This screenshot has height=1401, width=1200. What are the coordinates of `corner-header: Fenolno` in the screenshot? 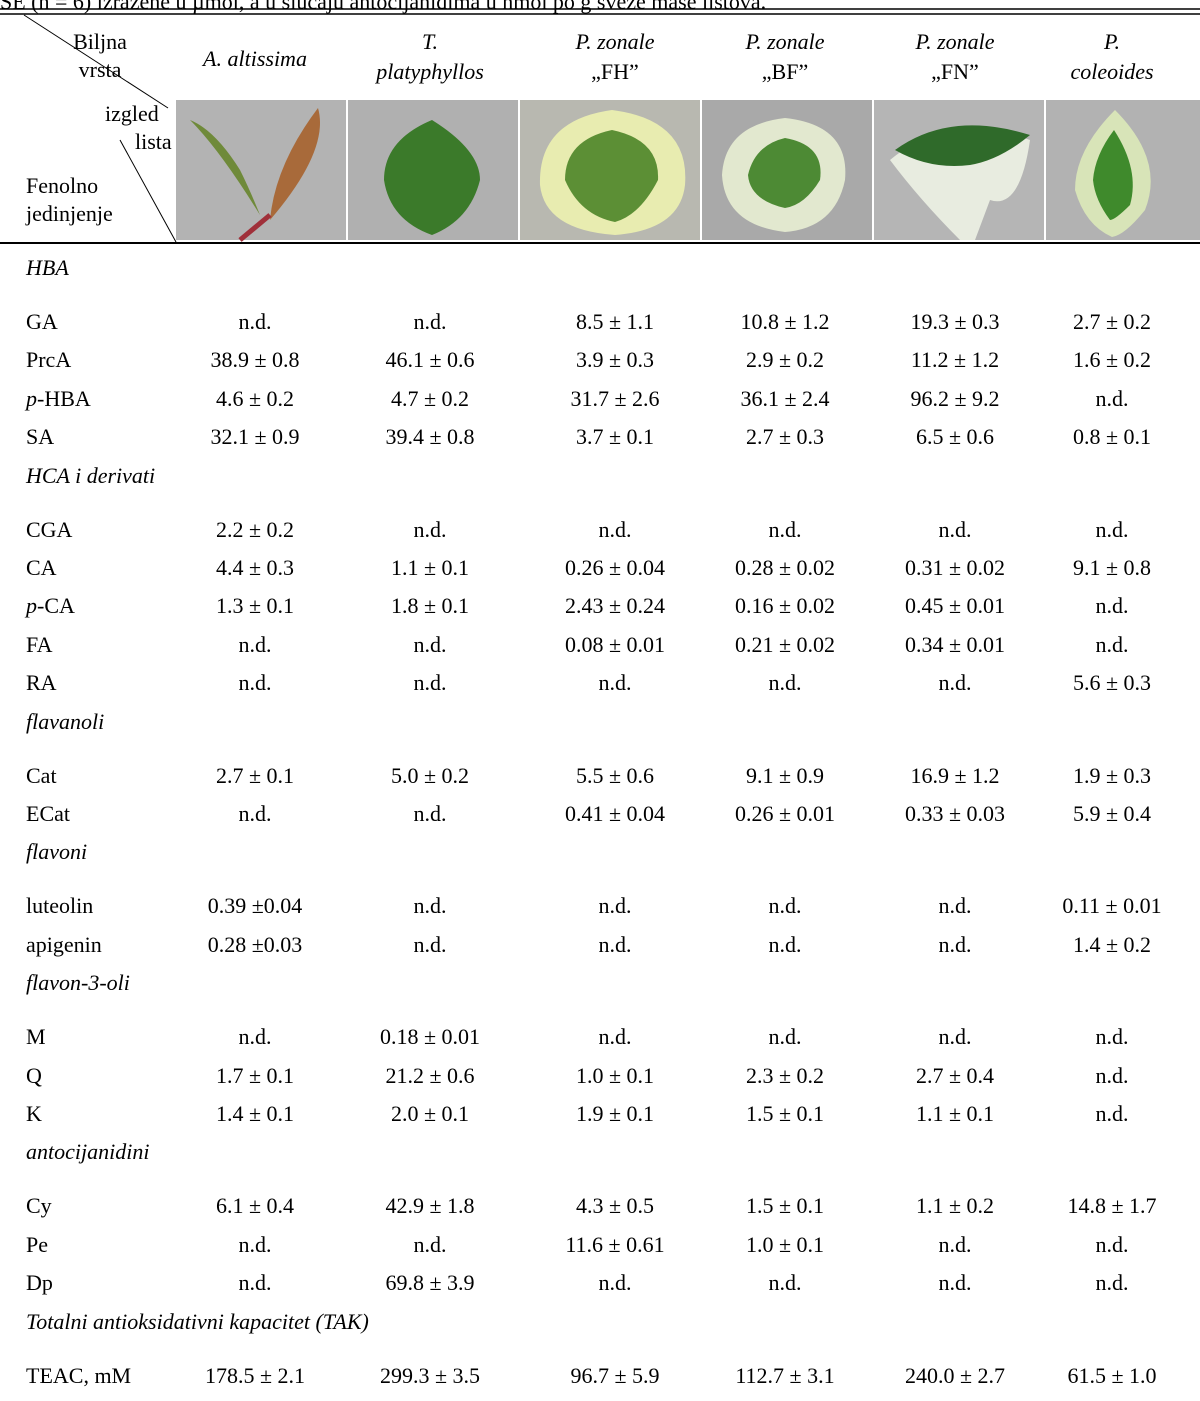 It's located at (62, 185).